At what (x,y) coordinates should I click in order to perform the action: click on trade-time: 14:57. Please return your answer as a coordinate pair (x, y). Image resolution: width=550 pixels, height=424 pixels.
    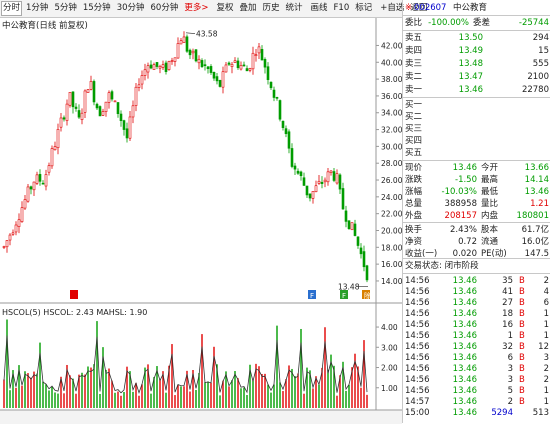
    Looking at the image, I should click on (417, 402).